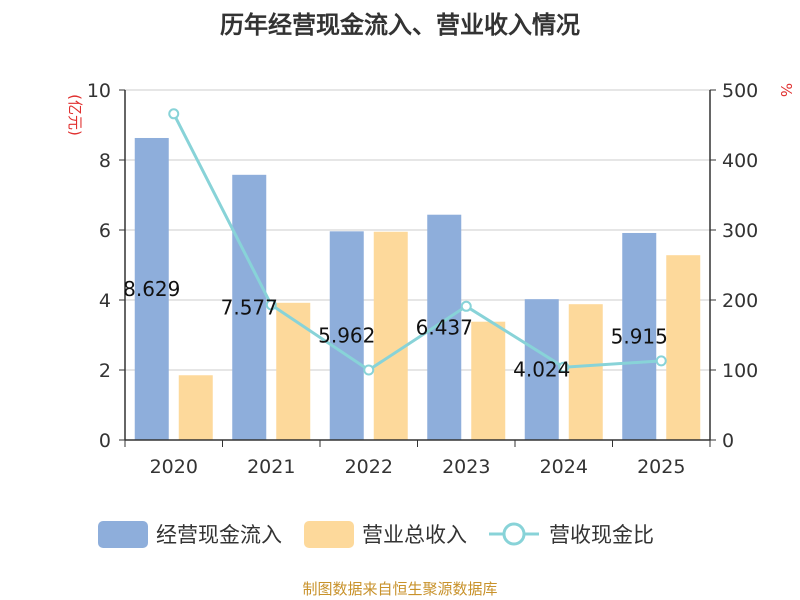 The width and height of the screenshot is (800, 600). Describe the element at coordinates (786, 90) in the screenshot. I see `right-axis-label: %` at that location.